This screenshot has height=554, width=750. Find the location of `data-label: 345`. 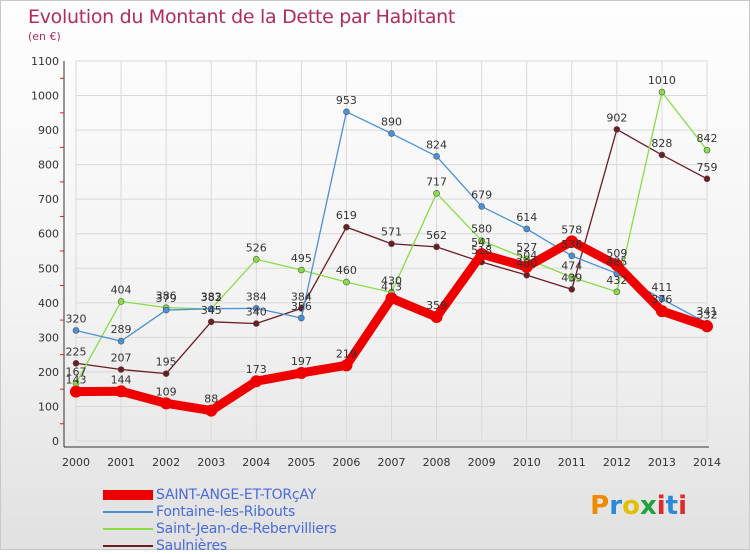

data-label: 345 is located at coordinates (211, 310).